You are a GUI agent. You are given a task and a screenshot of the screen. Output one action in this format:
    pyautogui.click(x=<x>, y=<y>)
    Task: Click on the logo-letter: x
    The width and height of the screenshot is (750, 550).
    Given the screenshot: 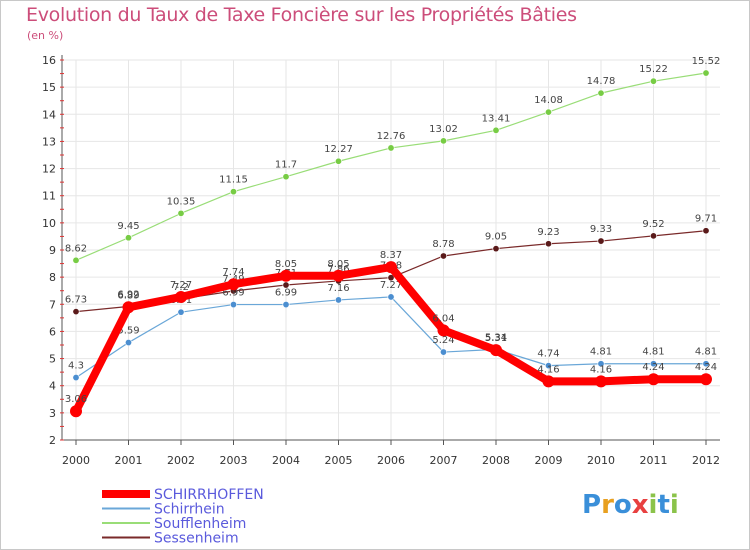 What is the action you would take?
    pyautogui.click(x=640, y=505)
    